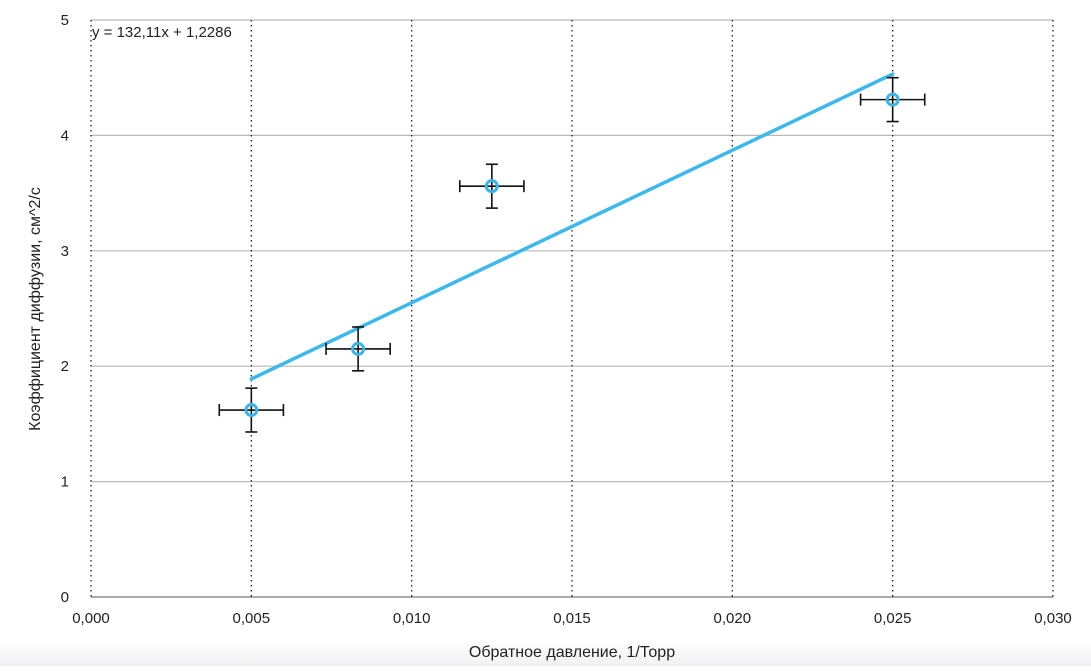 This screenshot has height=671, width=1091. Describe the element at coordinates (65, 366) in the screenshot. I see `y-tick-label: 2` at that location.